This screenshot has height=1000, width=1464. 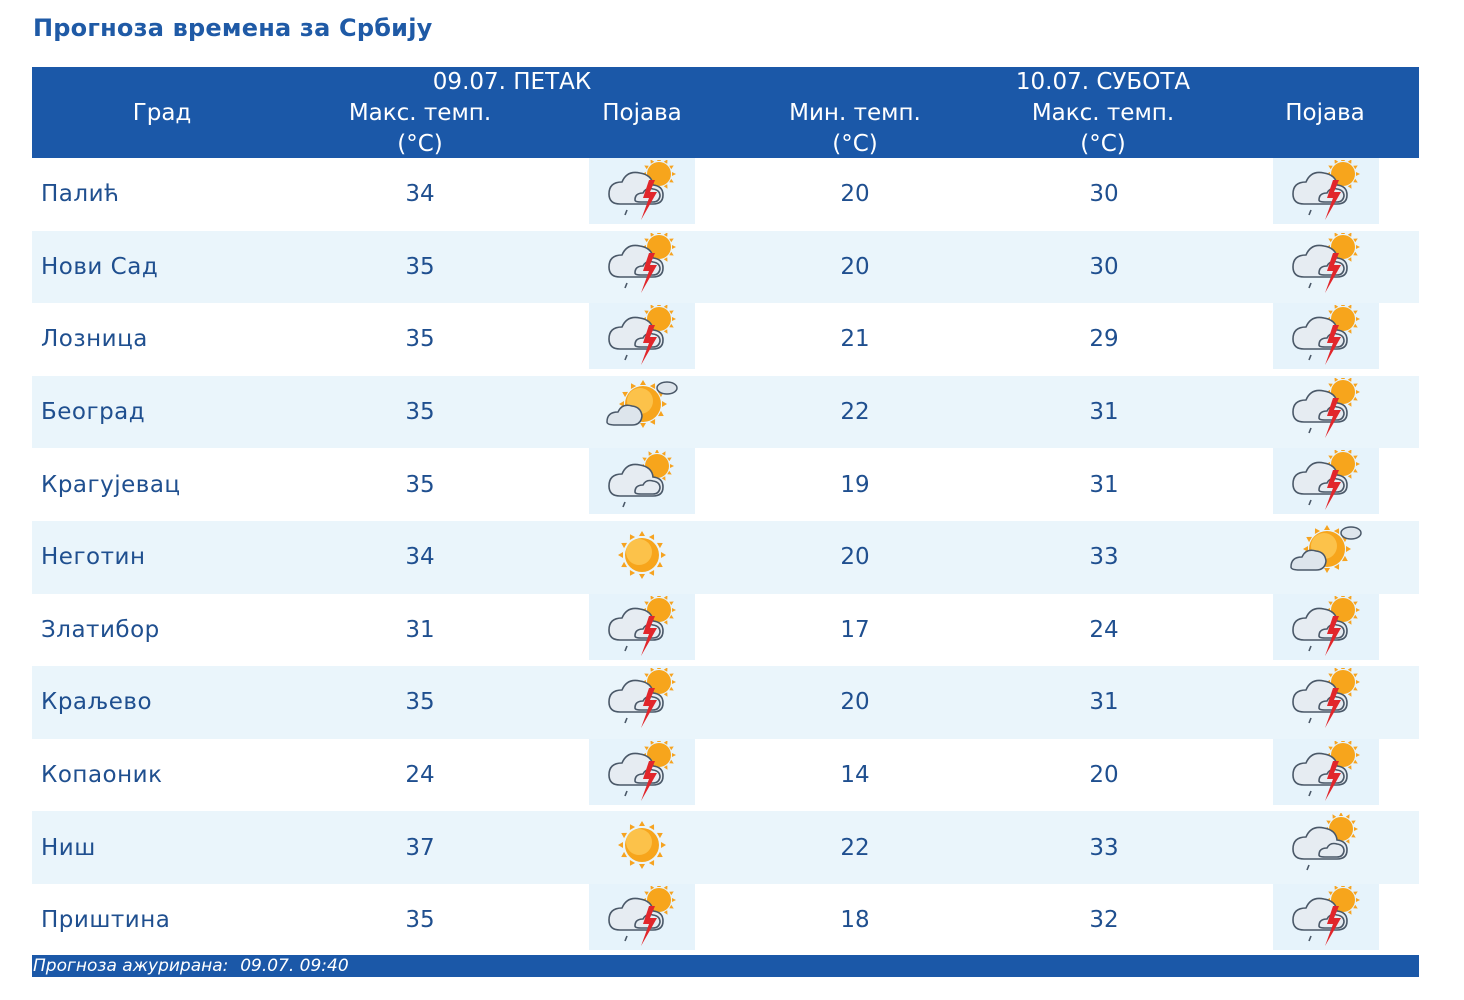 What do you see at coordinates (855, 629) in the screenshot?
I see `day2-min-temp: 17` at bounding box center [855, 629].